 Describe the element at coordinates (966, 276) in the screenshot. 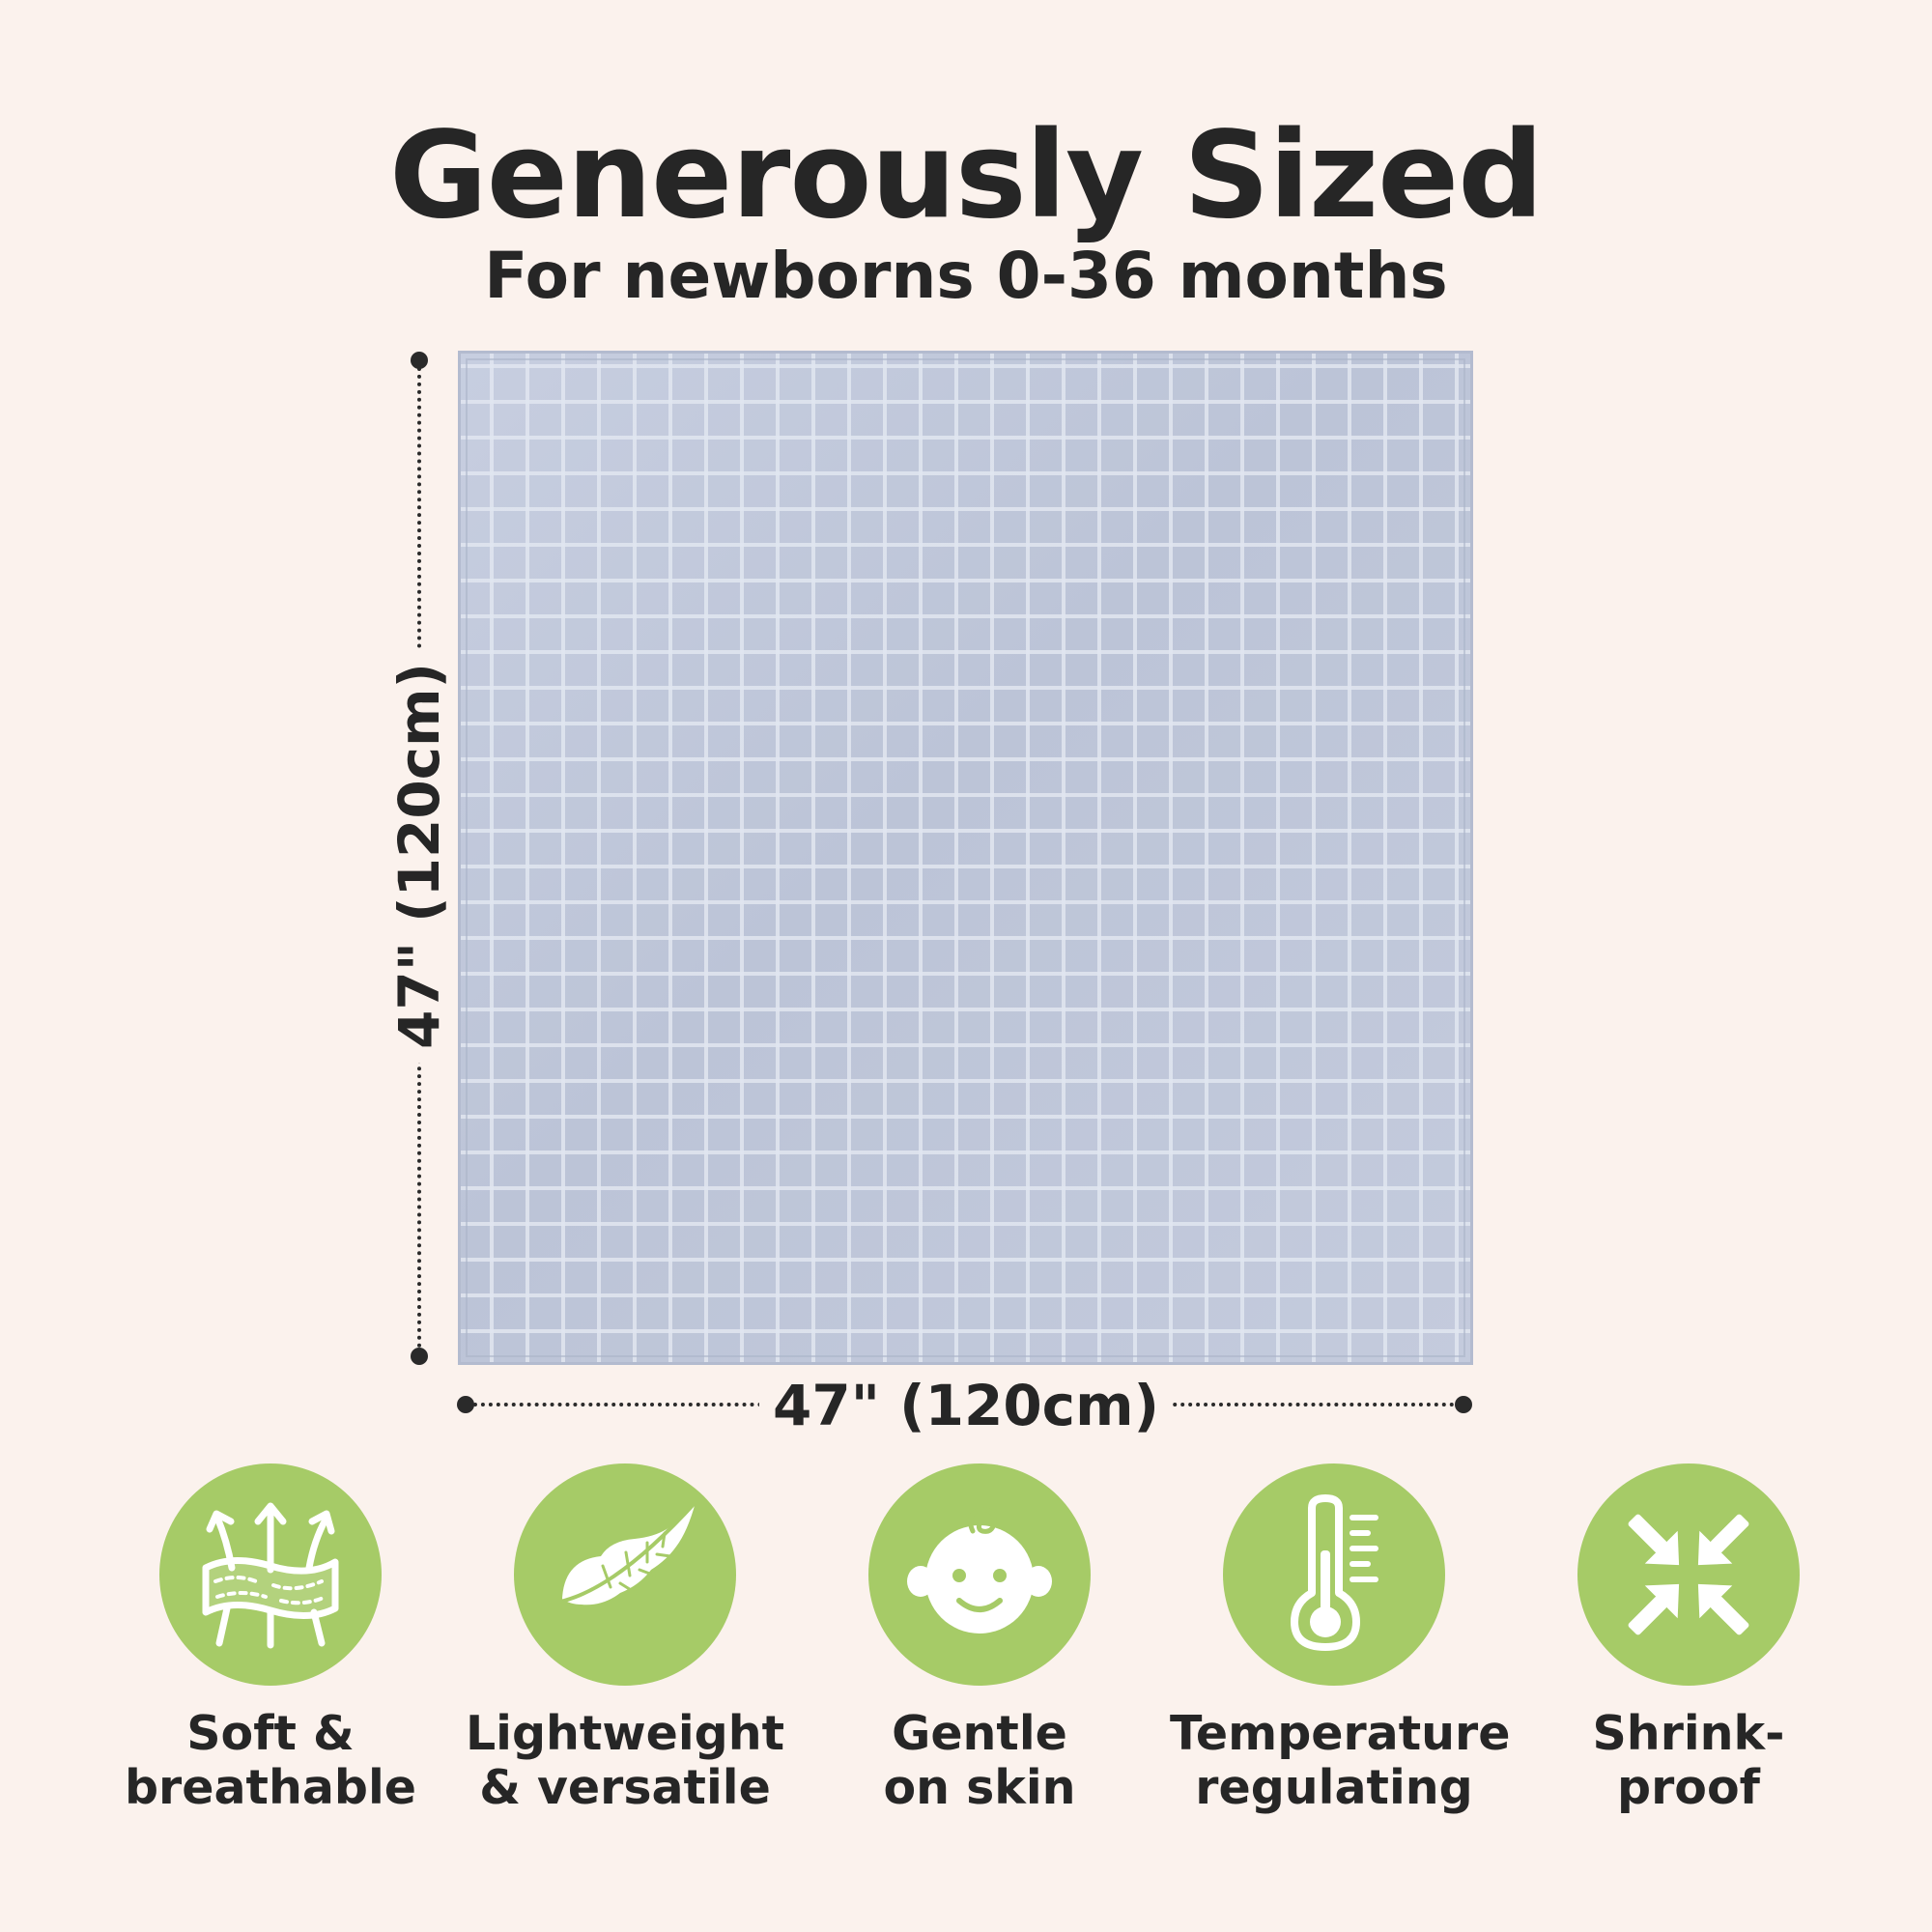

I see `page-subtitle: For newborns 0-36 months` at that location.